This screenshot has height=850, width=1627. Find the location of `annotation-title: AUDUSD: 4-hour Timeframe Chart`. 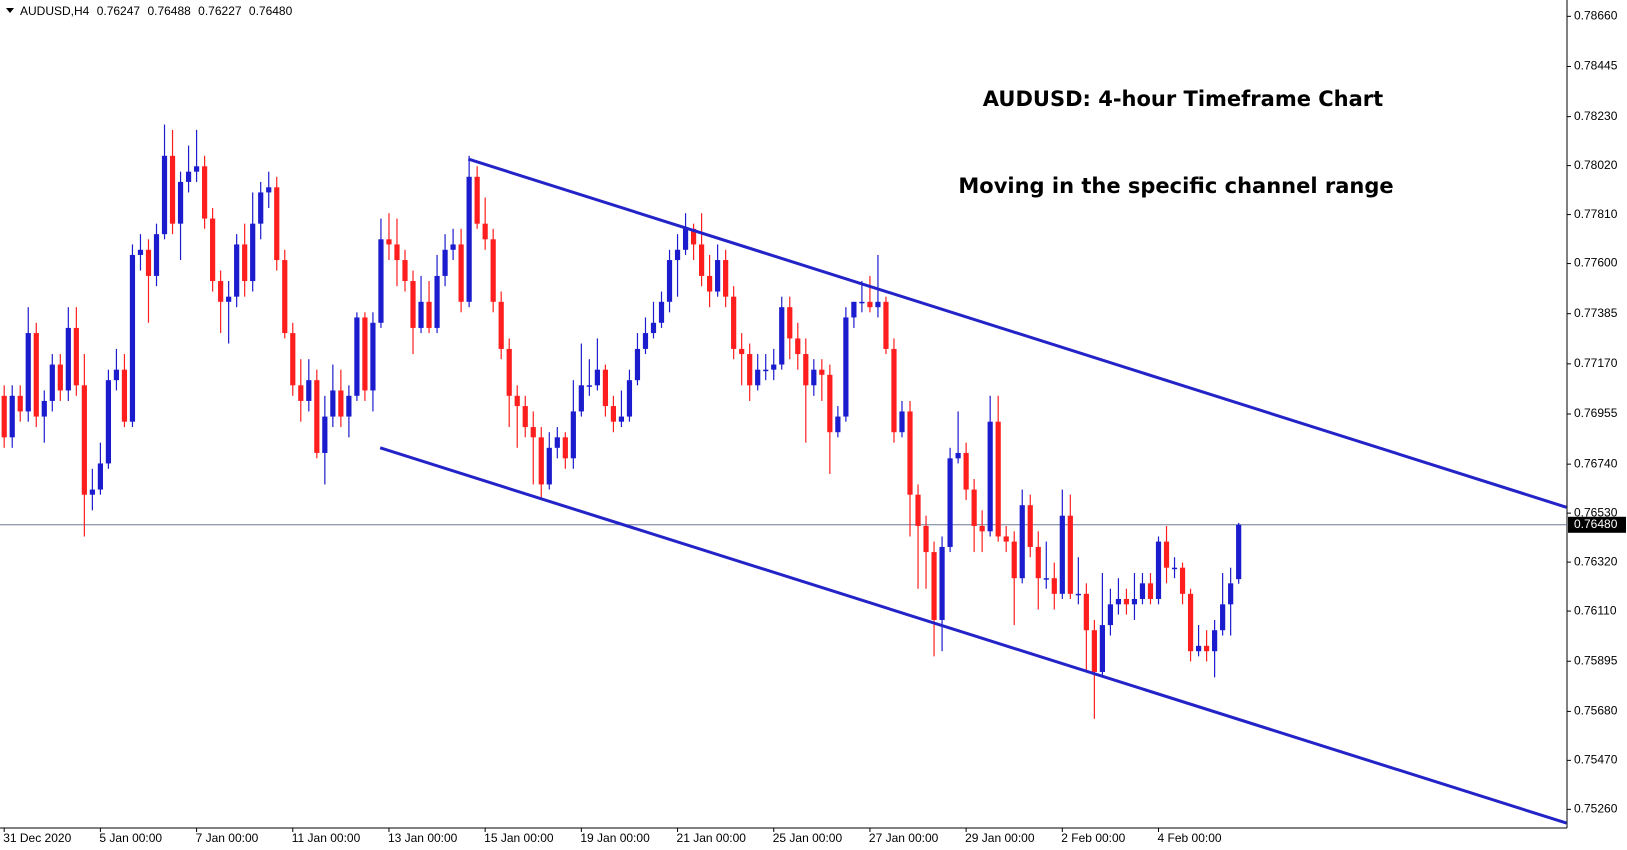

annotation-title: AUDUSD: 4-hour Timeframe Chart is located at coordinates (1183, 99).